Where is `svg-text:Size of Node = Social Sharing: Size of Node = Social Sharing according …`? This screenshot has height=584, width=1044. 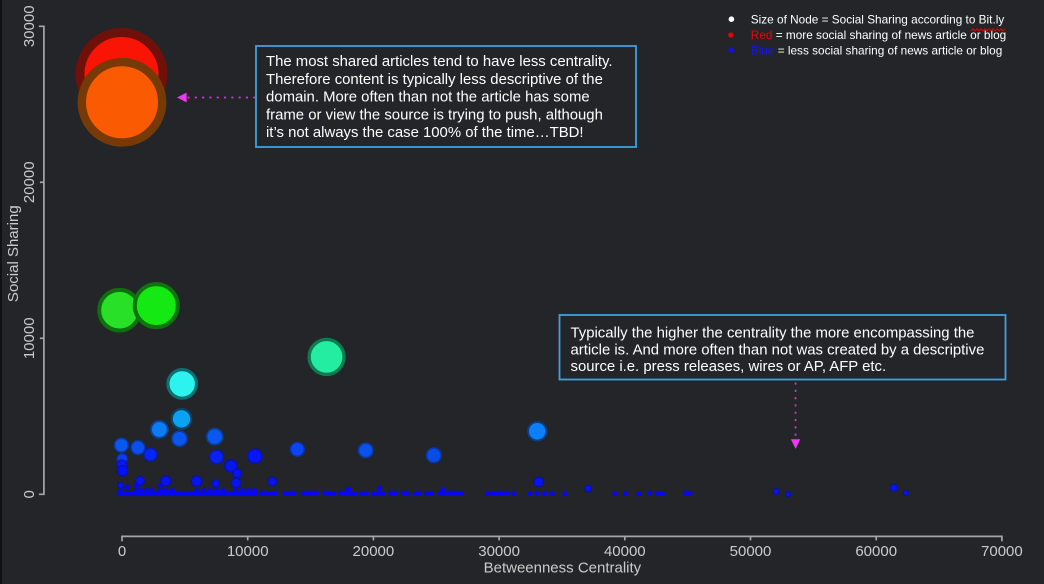
svg-text:Size of Node = Social Sharing: Size of Node = Social Sharing according … is located at coordinates (878, 19).